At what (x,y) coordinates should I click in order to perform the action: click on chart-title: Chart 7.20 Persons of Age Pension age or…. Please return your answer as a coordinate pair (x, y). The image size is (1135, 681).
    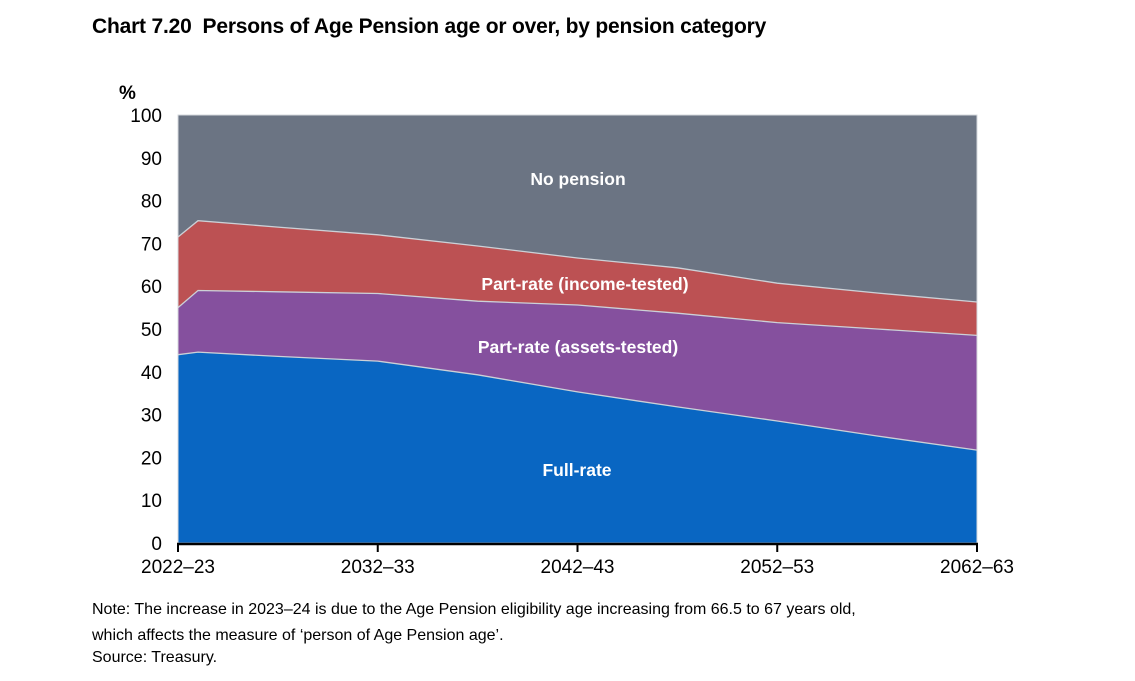
    Looking at the image, I should click on (429, 27).